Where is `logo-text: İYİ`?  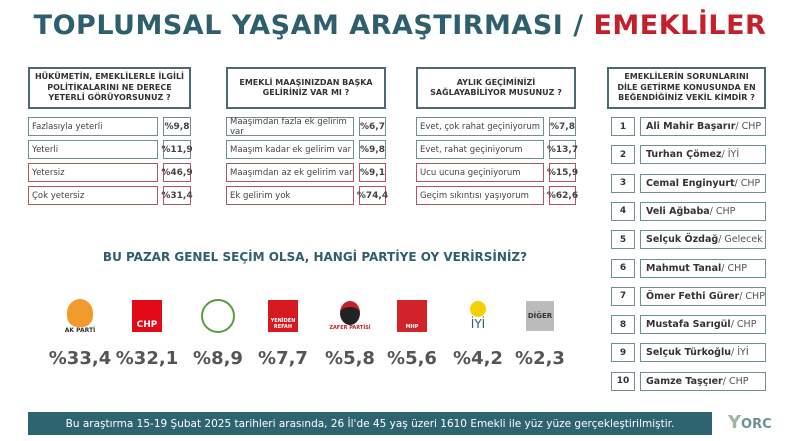 logo-text: İYİ is located at coordinates (478, 324).